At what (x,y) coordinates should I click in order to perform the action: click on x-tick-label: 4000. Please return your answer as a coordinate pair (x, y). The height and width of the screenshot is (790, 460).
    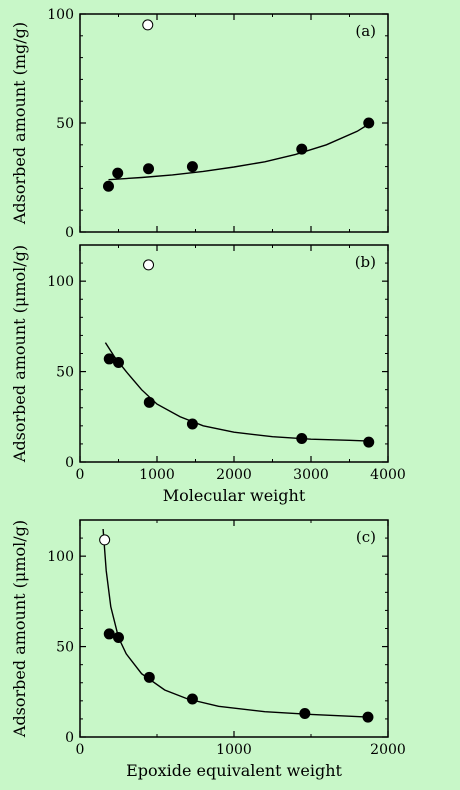
    Looking at the image, I should click on (388, 475).